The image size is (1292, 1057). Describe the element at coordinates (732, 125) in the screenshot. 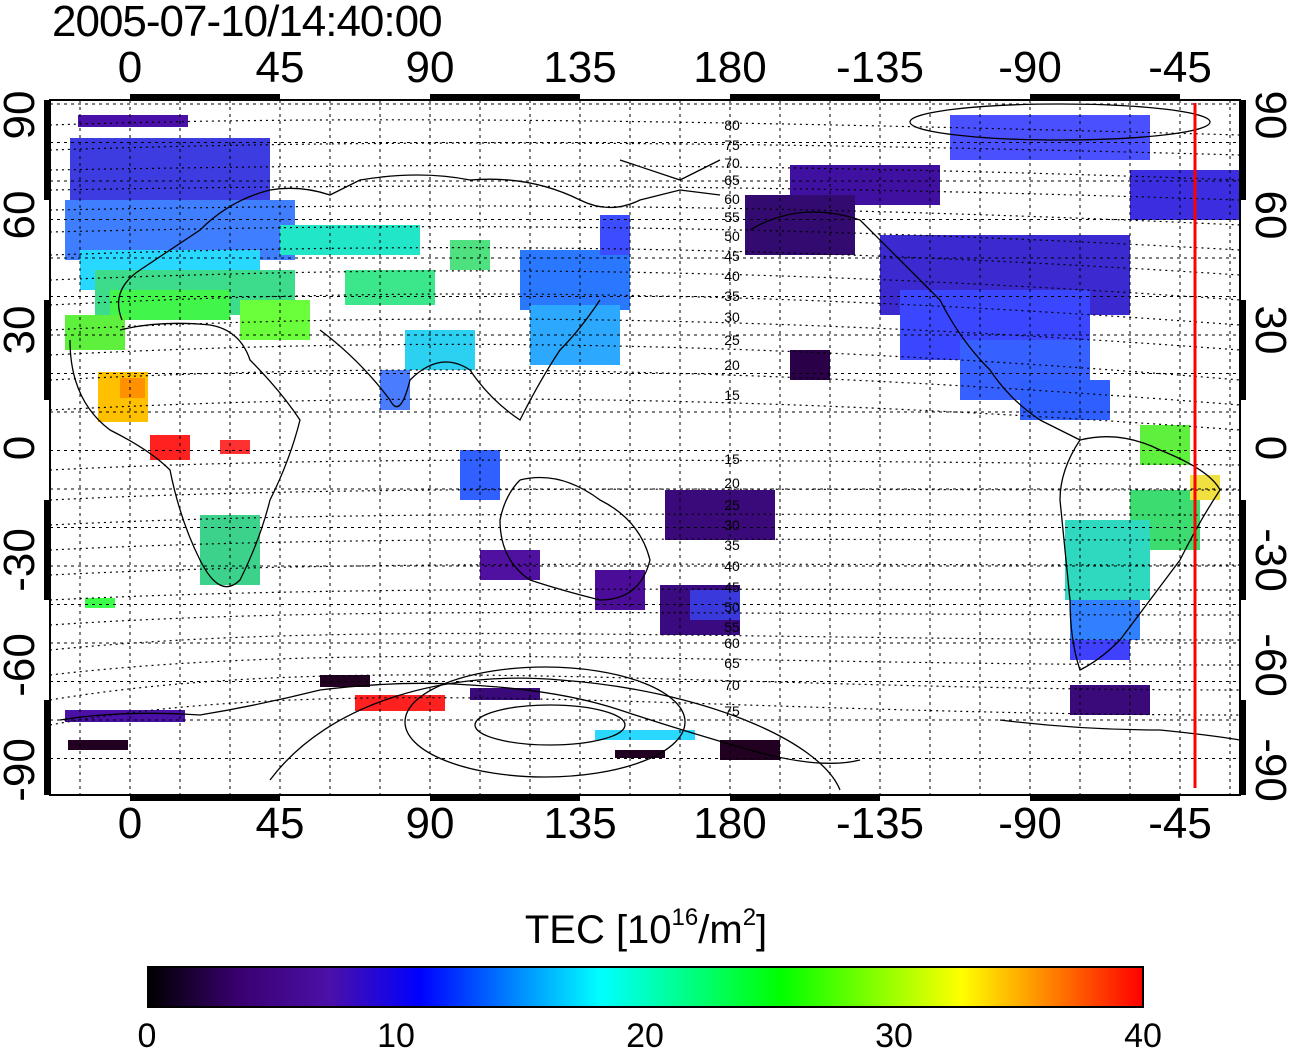

I see `contour-value-label: 80` at that location.